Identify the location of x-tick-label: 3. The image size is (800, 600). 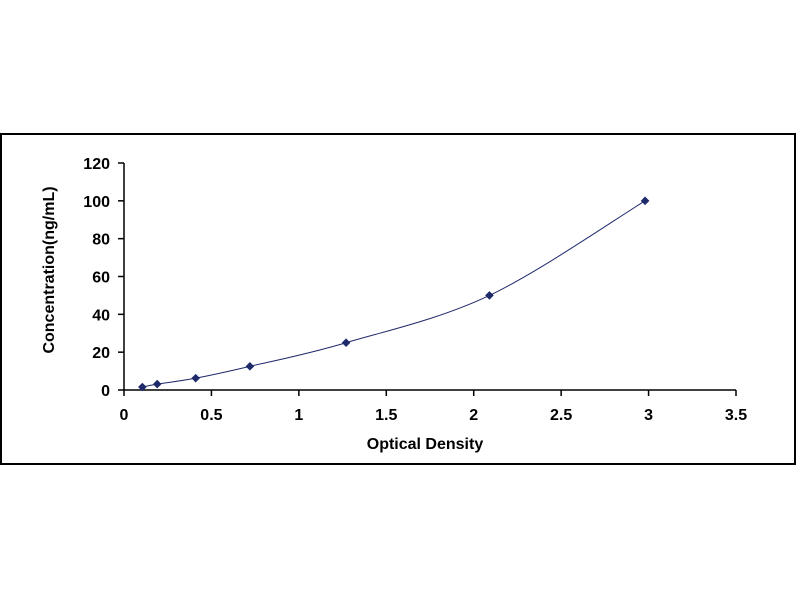
(648, 415).